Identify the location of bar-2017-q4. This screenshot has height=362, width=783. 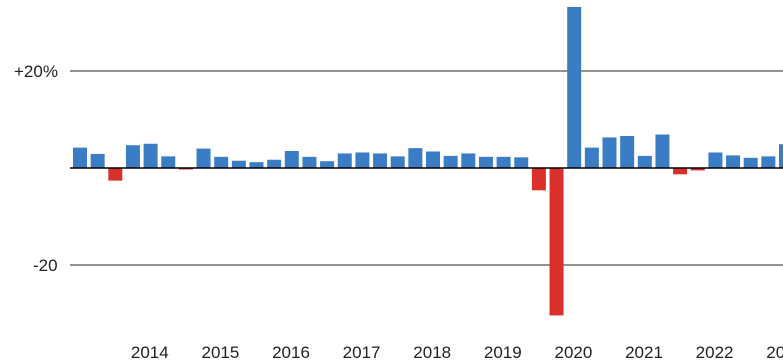
(344, 160).